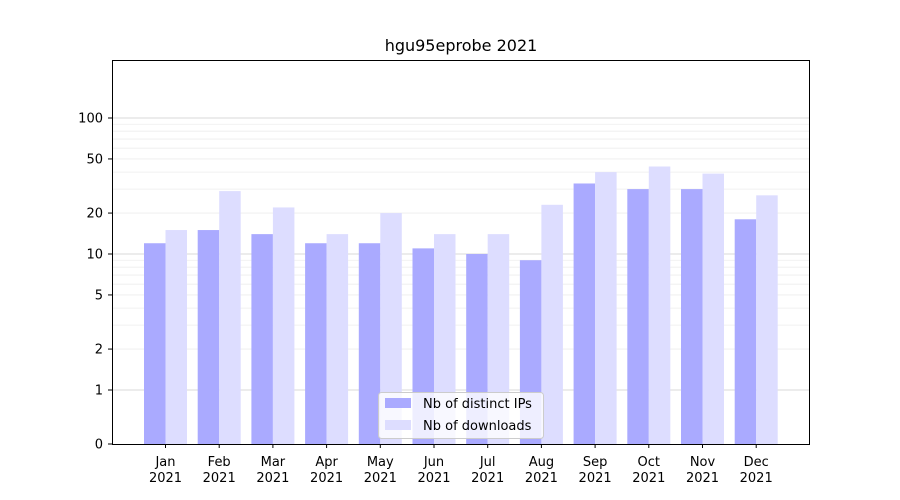 Image resolution: width=900 pixels, height=500 pixels. I want to click on chart-title: hgu95eprobe 2021, so click(461, 45).